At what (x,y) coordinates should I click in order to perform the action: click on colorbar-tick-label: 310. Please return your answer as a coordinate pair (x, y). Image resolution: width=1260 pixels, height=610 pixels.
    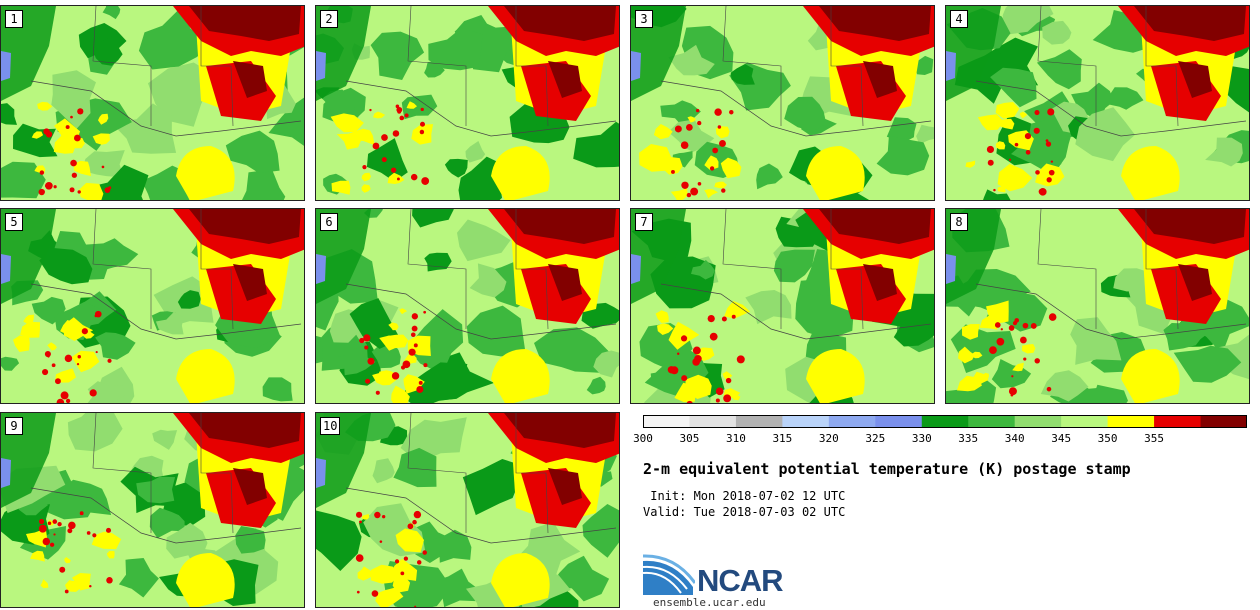
    Looking at the image, I should click on (735, 438).